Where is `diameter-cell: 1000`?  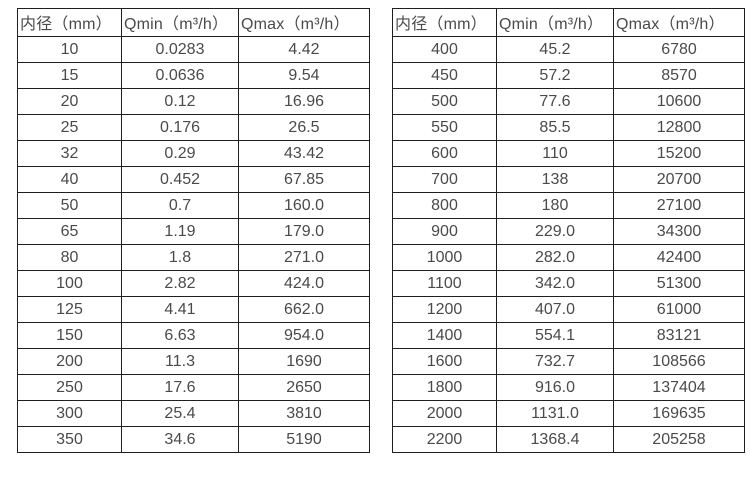 diameter-cell: 1000 is located at coordinates (444, 257).